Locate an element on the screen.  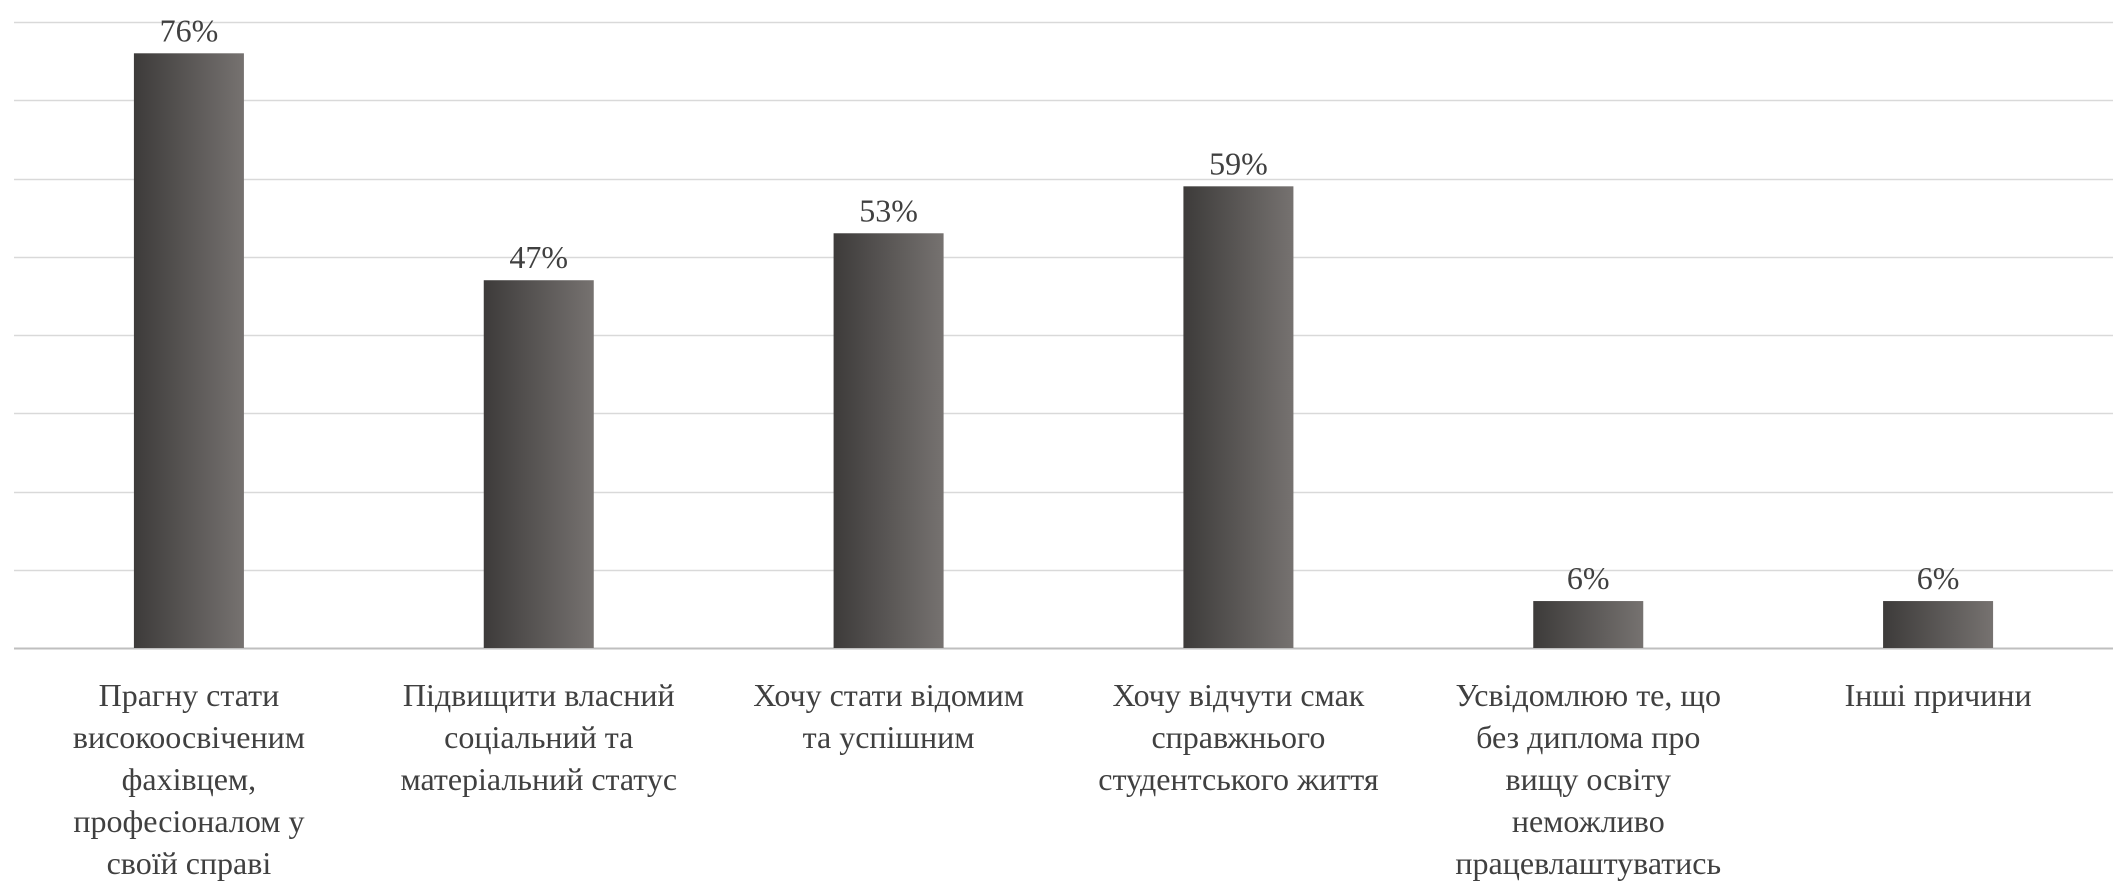
data-label-5: 6% is located at coordinates (1588, 578).